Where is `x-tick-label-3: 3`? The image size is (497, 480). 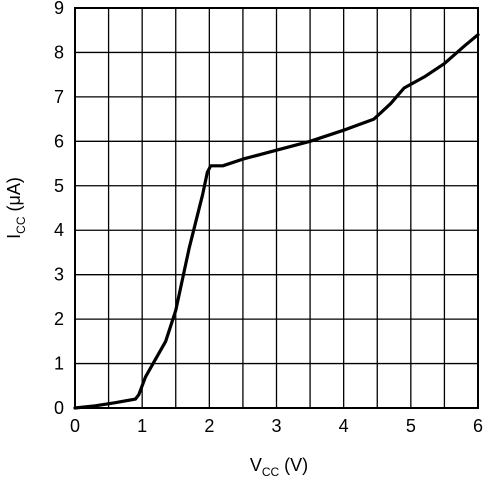 x-tick-label-3: 3 is located at coordinates (276, 426).